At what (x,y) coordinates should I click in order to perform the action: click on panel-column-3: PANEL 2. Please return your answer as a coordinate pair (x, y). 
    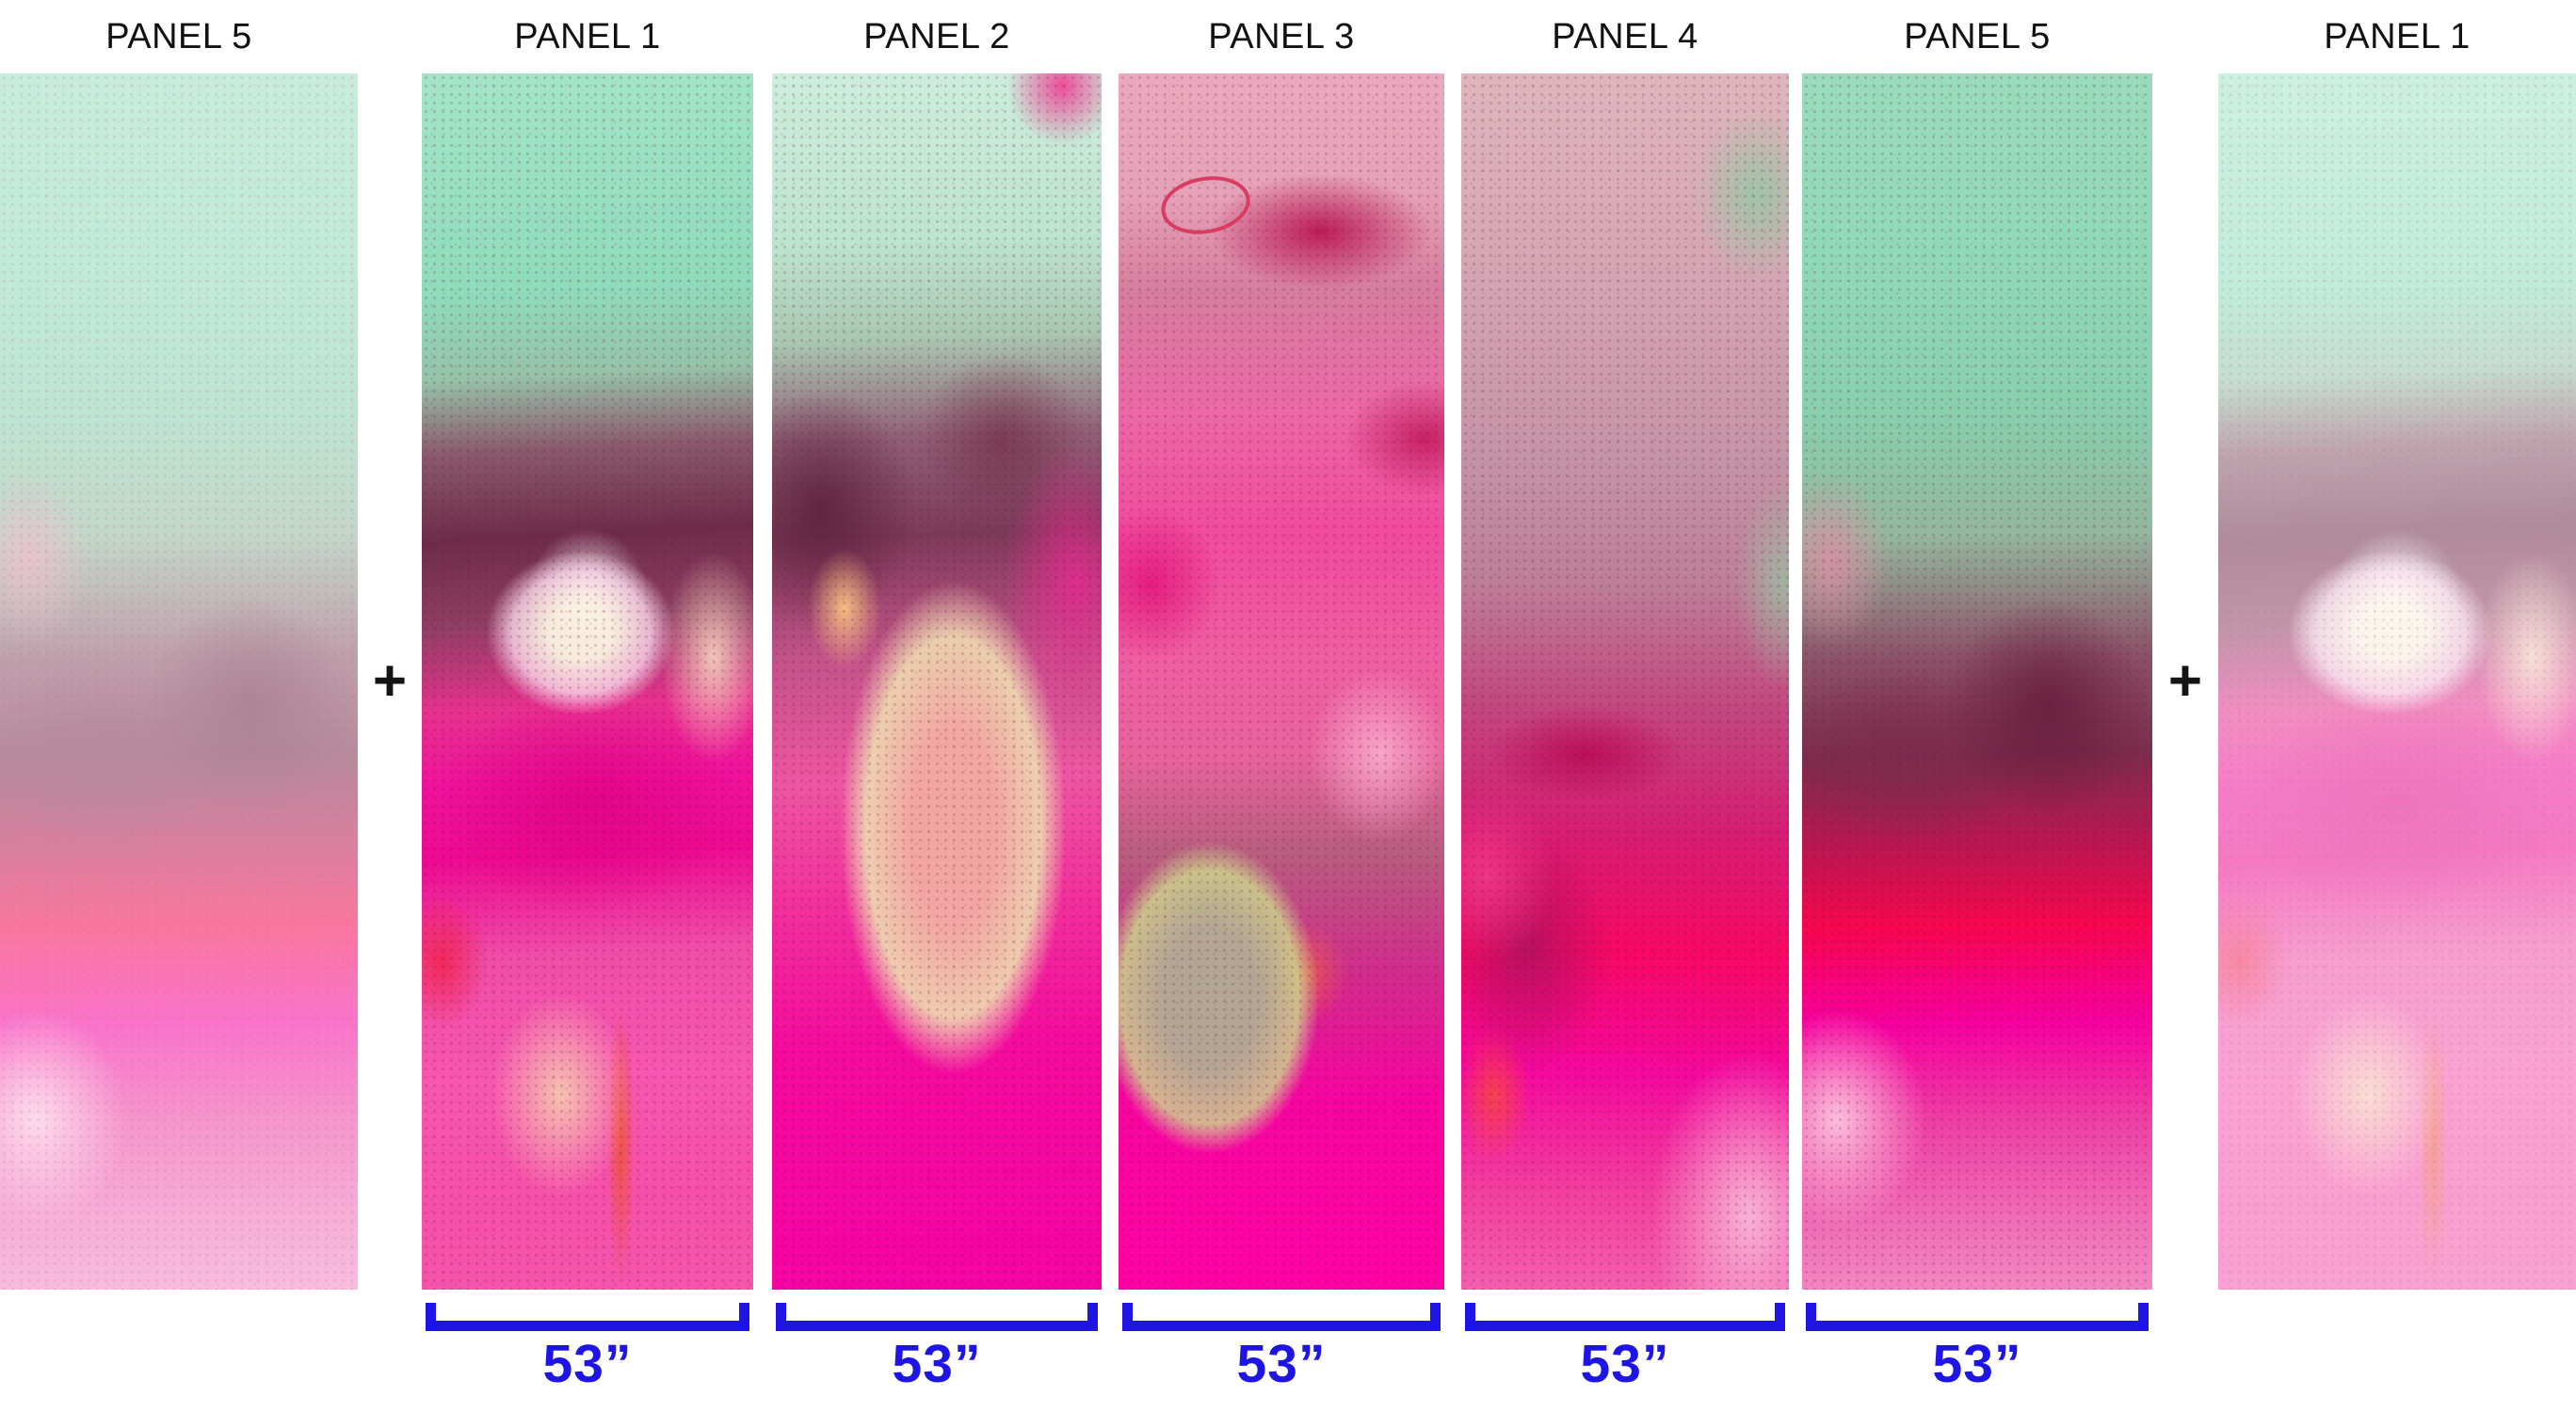
    Looking at the image, I should click on (937, 645).